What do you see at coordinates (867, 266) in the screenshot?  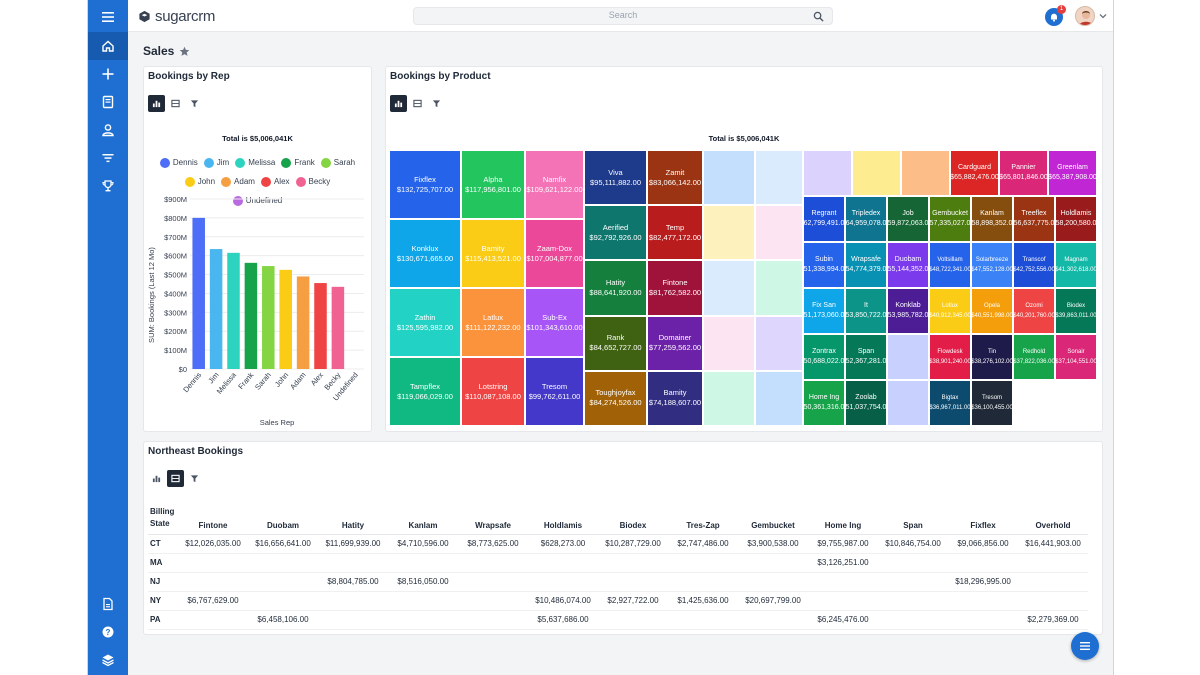 I see `treemap-cell: Wrapsafe $54,774,379.00` at bounding box center [867, 266].